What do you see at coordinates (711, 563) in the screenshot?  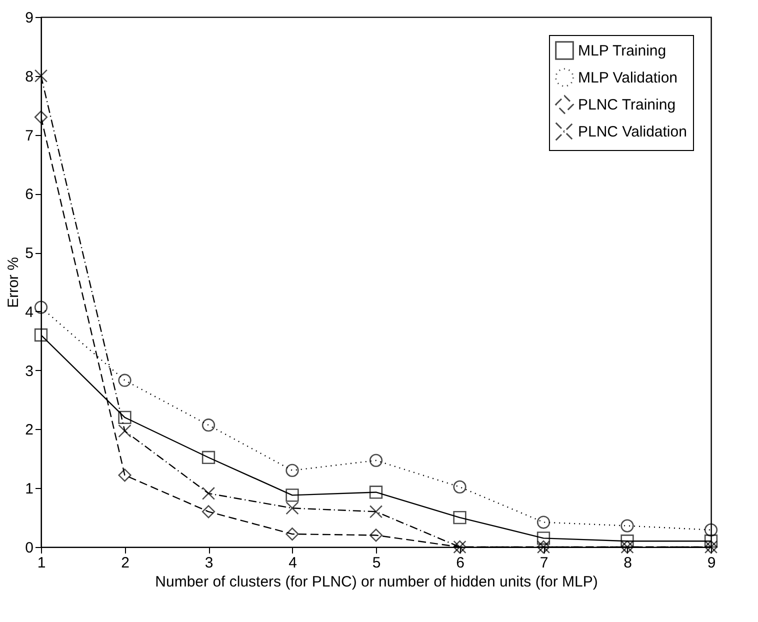 I see `x-tick-label: 9` at bounding box center [711, 563].